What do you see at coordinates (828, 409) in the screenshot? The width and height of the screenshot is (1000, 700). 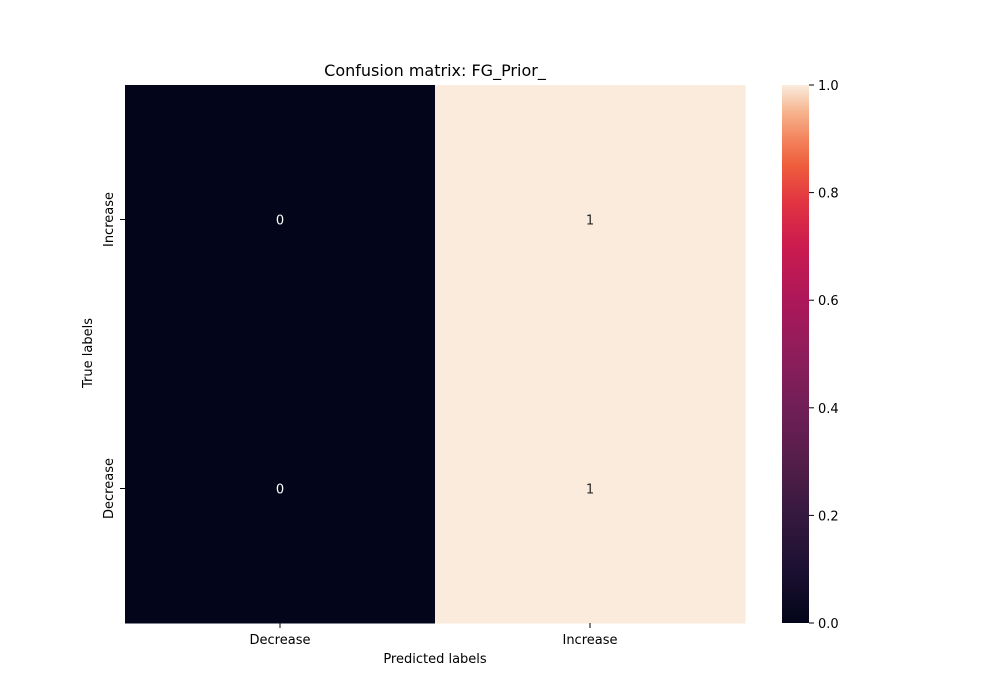 I see `colorbar-tick-label: 0.4` at bounding box center [828, 409].